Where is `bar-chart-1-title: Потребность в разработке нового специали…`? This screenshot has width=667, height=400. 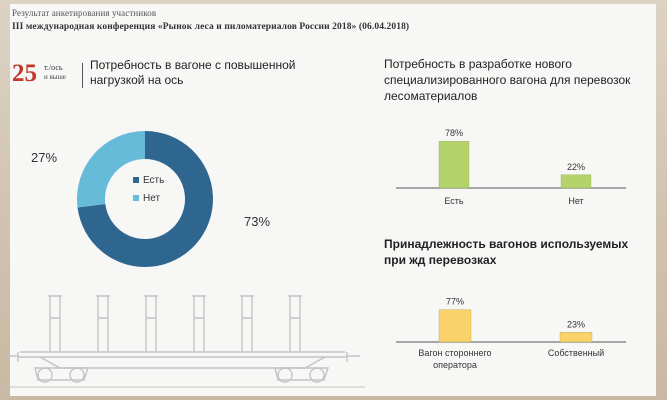
bar-chart-1-title: Потребность в разработке нового специали… is located at coordinates (507, 80).